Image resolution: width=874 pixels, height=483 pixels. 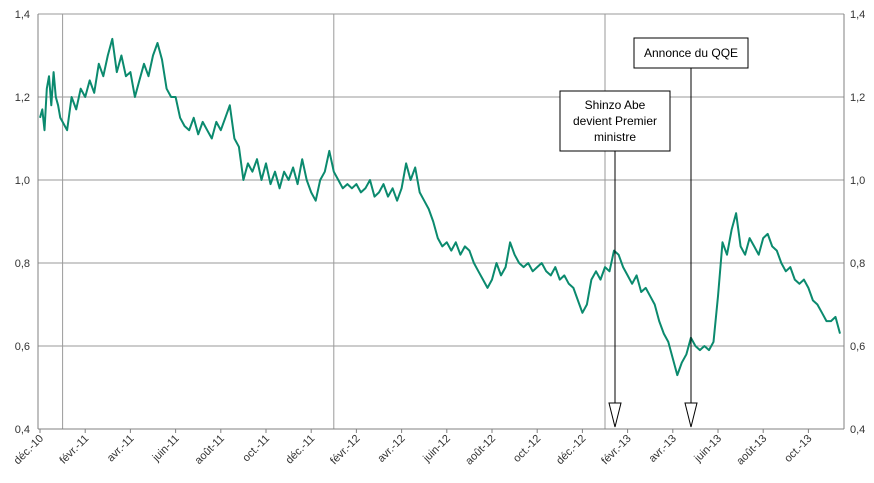 What do you see at coordinates (708, 449) in the screenshot?
I see `x-tick-label: juin-13` at bounding box center [708, 449].